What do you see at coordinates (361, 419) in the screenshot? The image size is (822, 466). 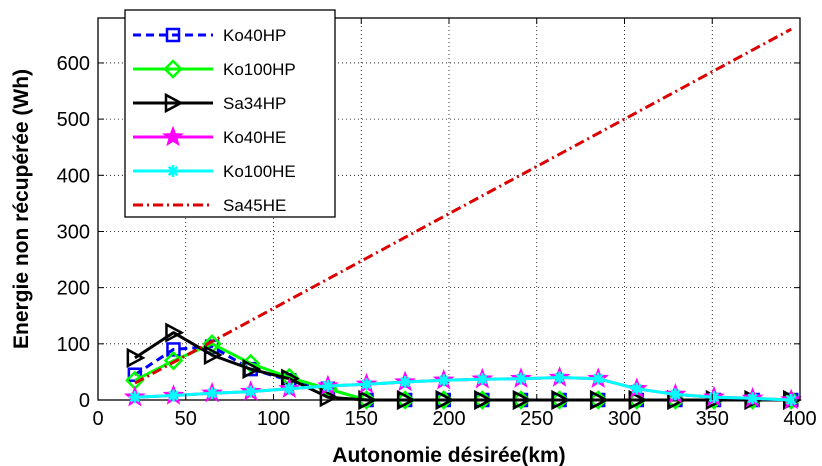 I see `x-tick-label: 150` at bounding box center [361, 419].